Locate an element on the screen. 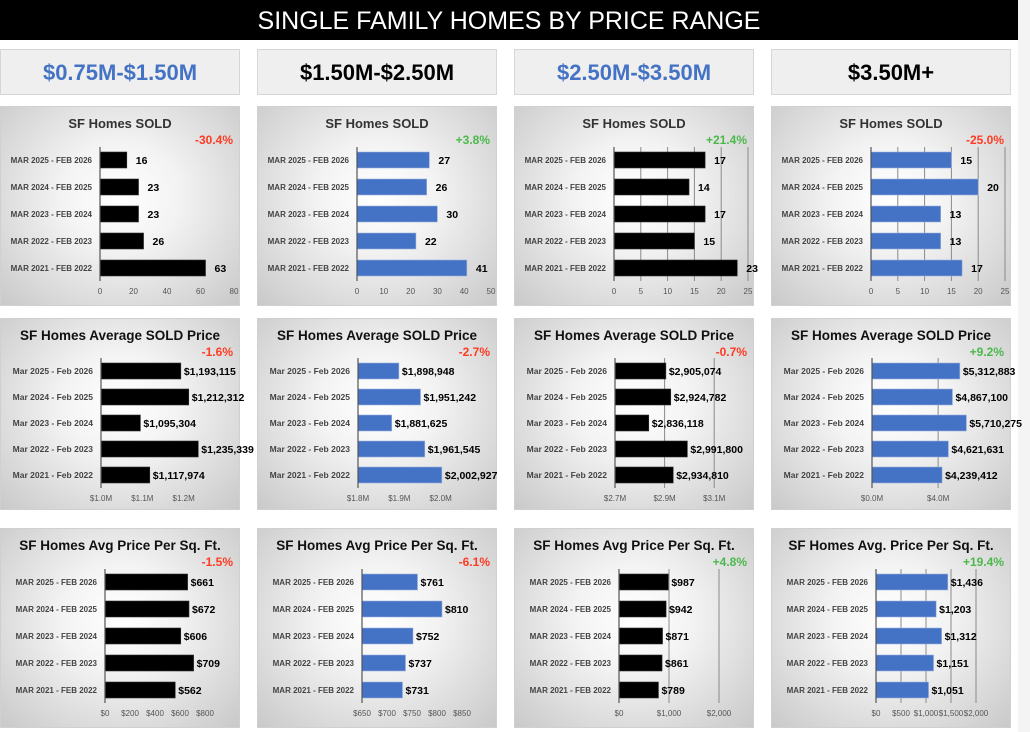  tick-label: $1.8M is located at coordinates (358, 498).